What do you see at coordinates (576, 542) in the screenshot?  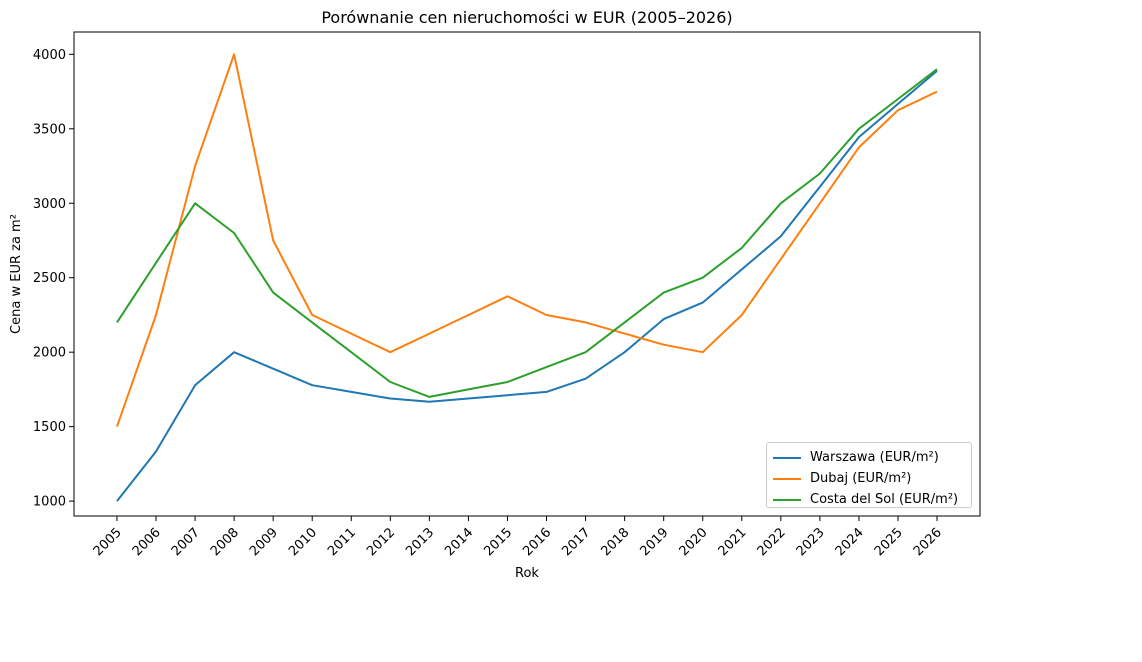 I see `x-tick-label: 2017` at bounding box center [576, 542].